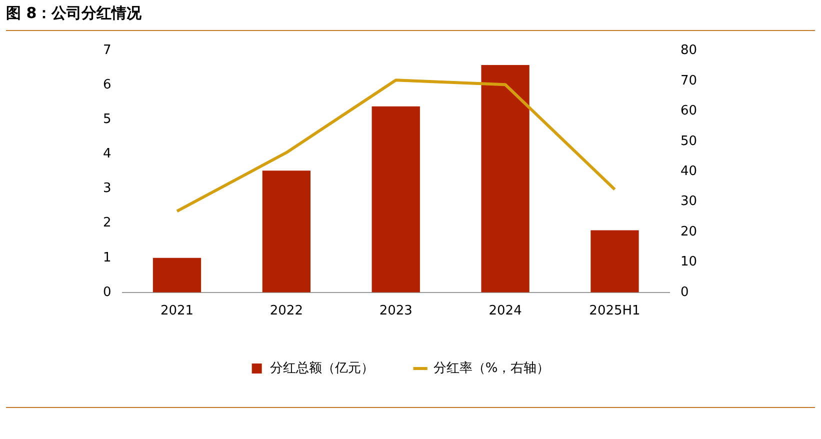 The height and width of the screenshot is (439, 821). I want to click on y-tick-label: 2, so click(107, 223).